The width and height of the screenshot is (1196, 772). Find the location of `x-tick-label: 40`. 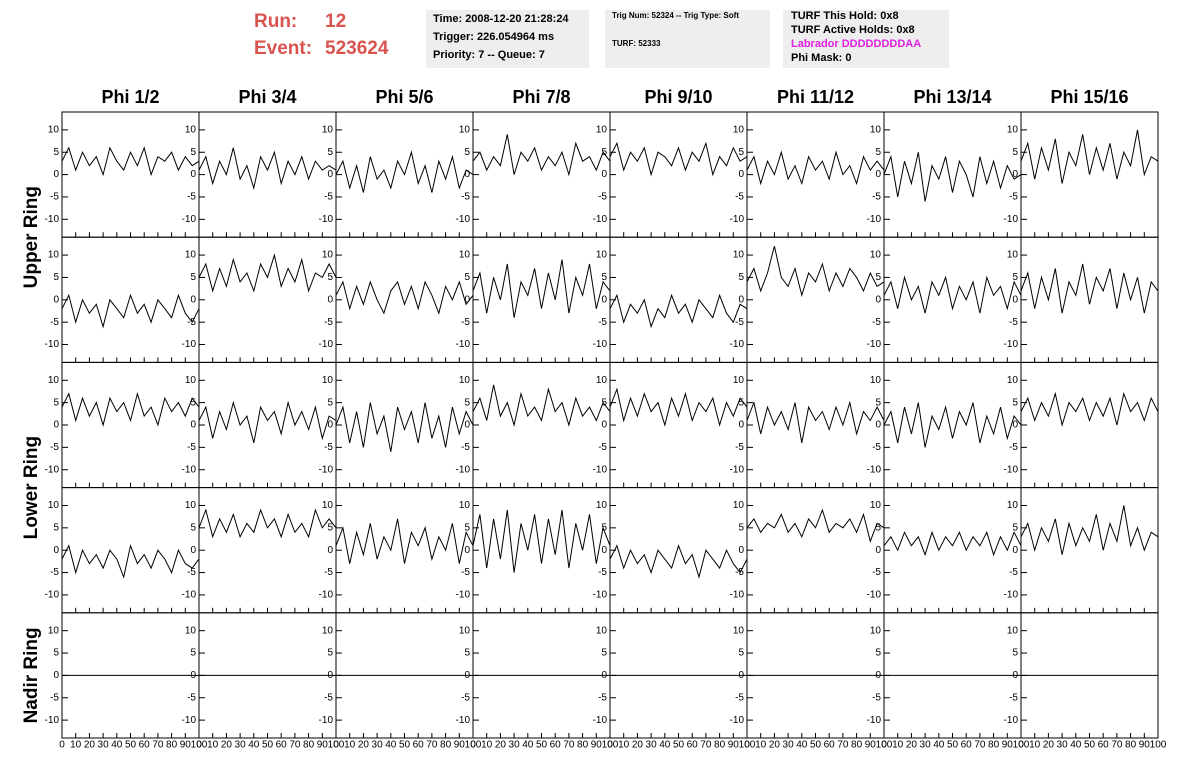

x-tick-label: 40 is located at coordinates (528, 745).